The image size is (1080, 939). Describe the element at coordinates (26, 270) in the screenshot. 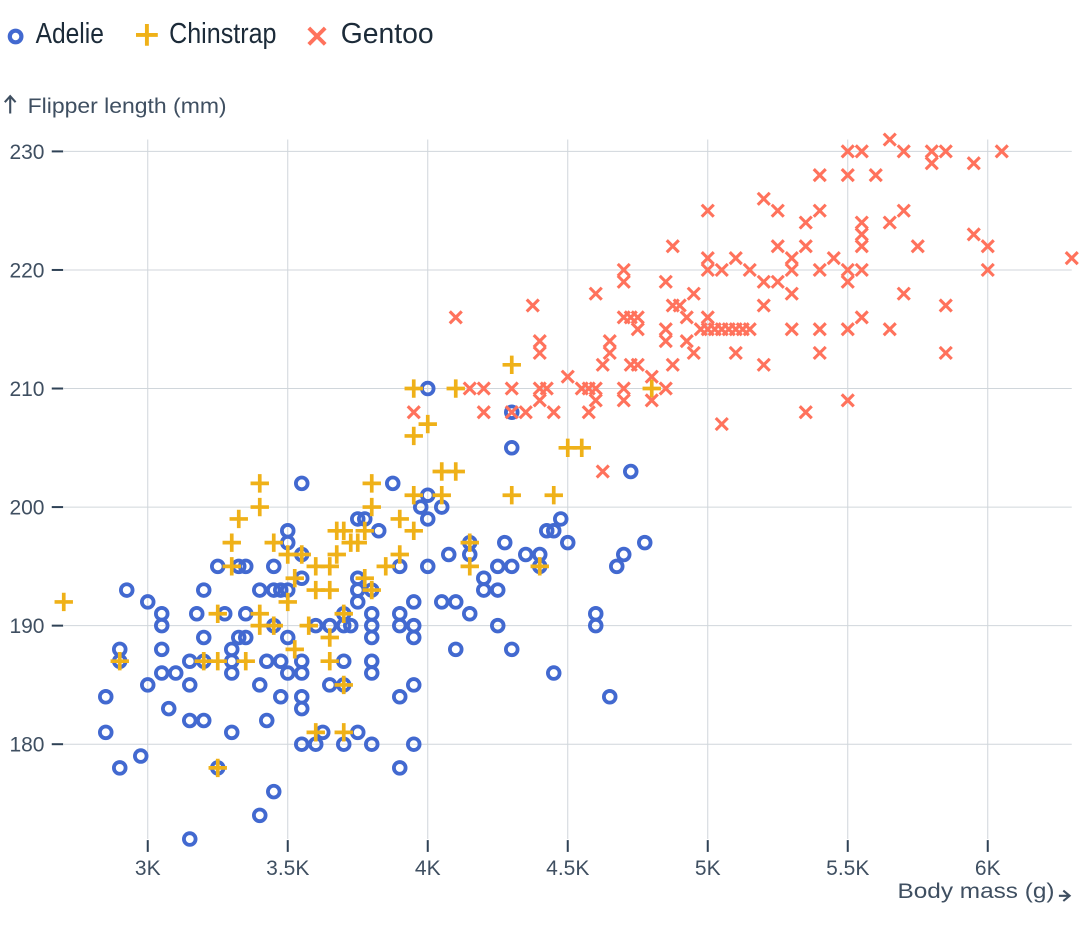

I see `svg-text: 220` at that location.